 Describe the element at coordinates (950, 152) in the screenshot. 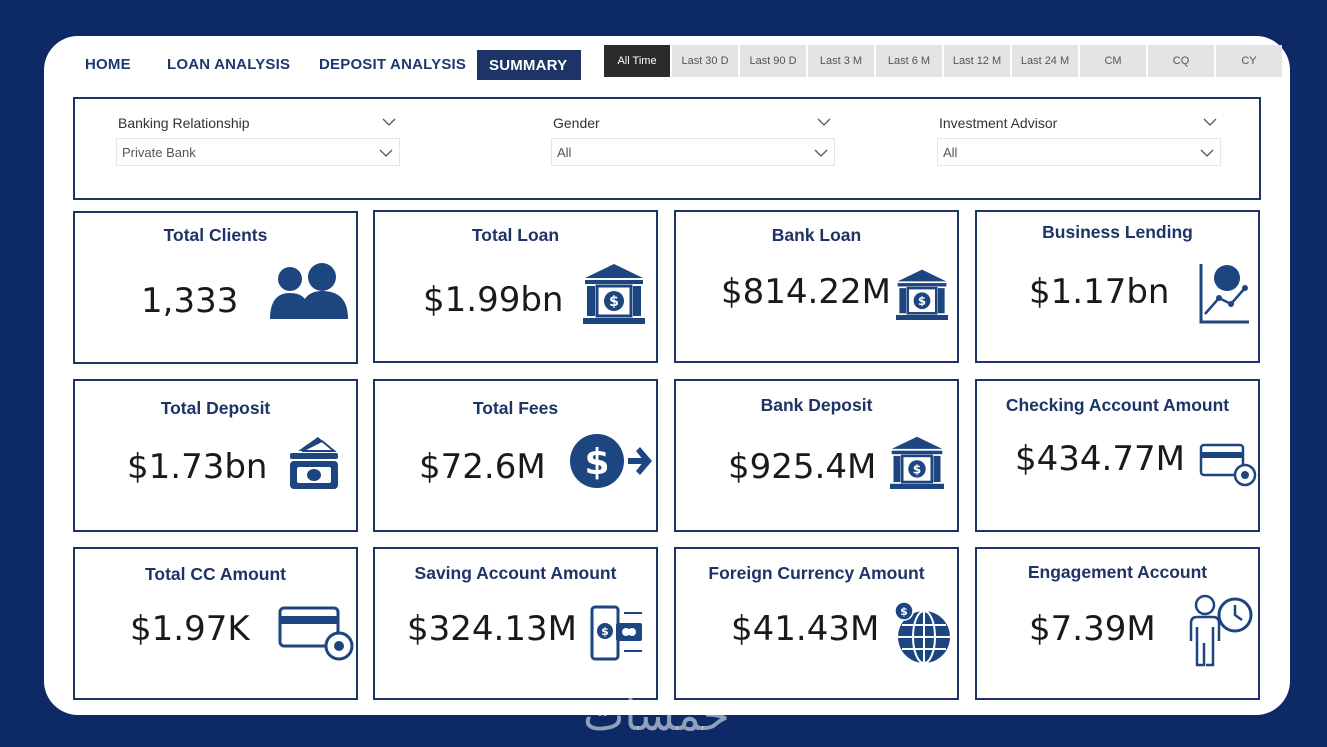

I see `investment-advisor-value: All` at that location.